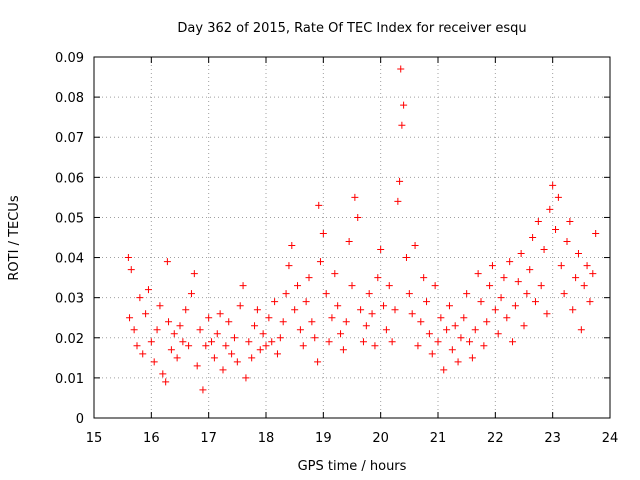 The height and width of the screenshot is (480, 640). What do you see at coordinates (208, 438) in the screenshot?
I see `x-tick-label: 17` at bounding box center [208, 438].